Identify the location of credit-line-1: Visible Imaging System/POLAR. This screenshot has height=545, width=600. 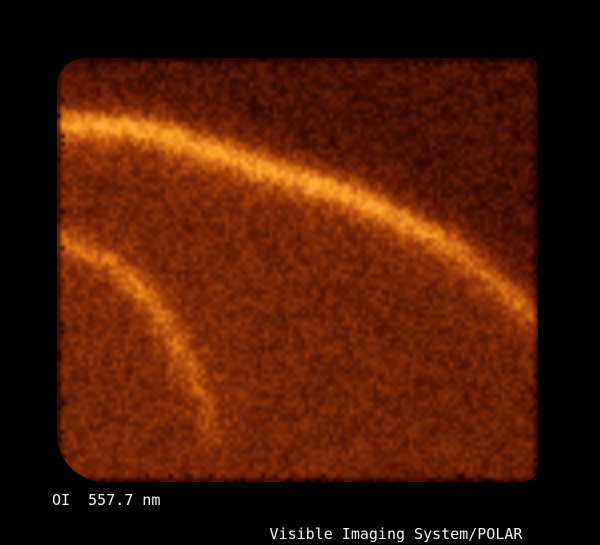
(396, 534).